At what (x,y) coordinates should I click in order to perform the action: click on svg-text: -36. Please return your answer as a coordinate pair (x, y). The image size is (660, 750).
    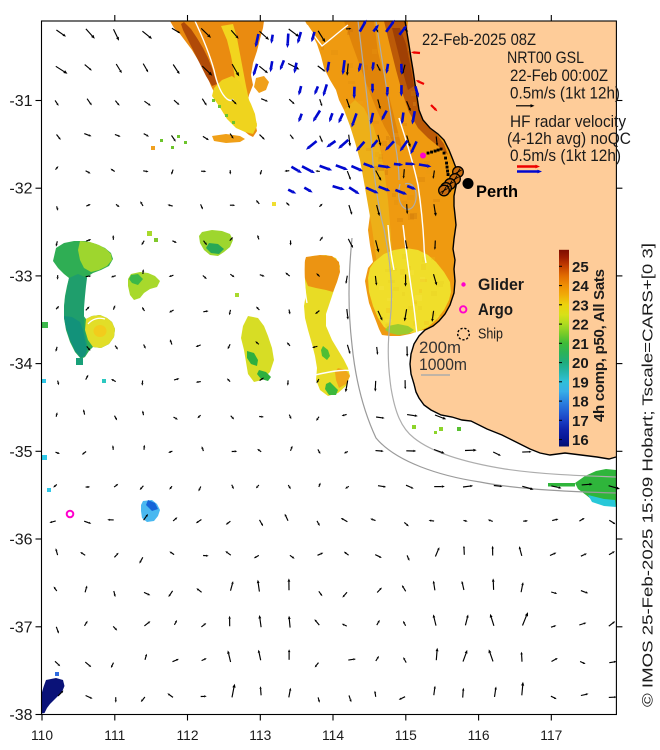
    Looking at the image, I should click on (20, 540).